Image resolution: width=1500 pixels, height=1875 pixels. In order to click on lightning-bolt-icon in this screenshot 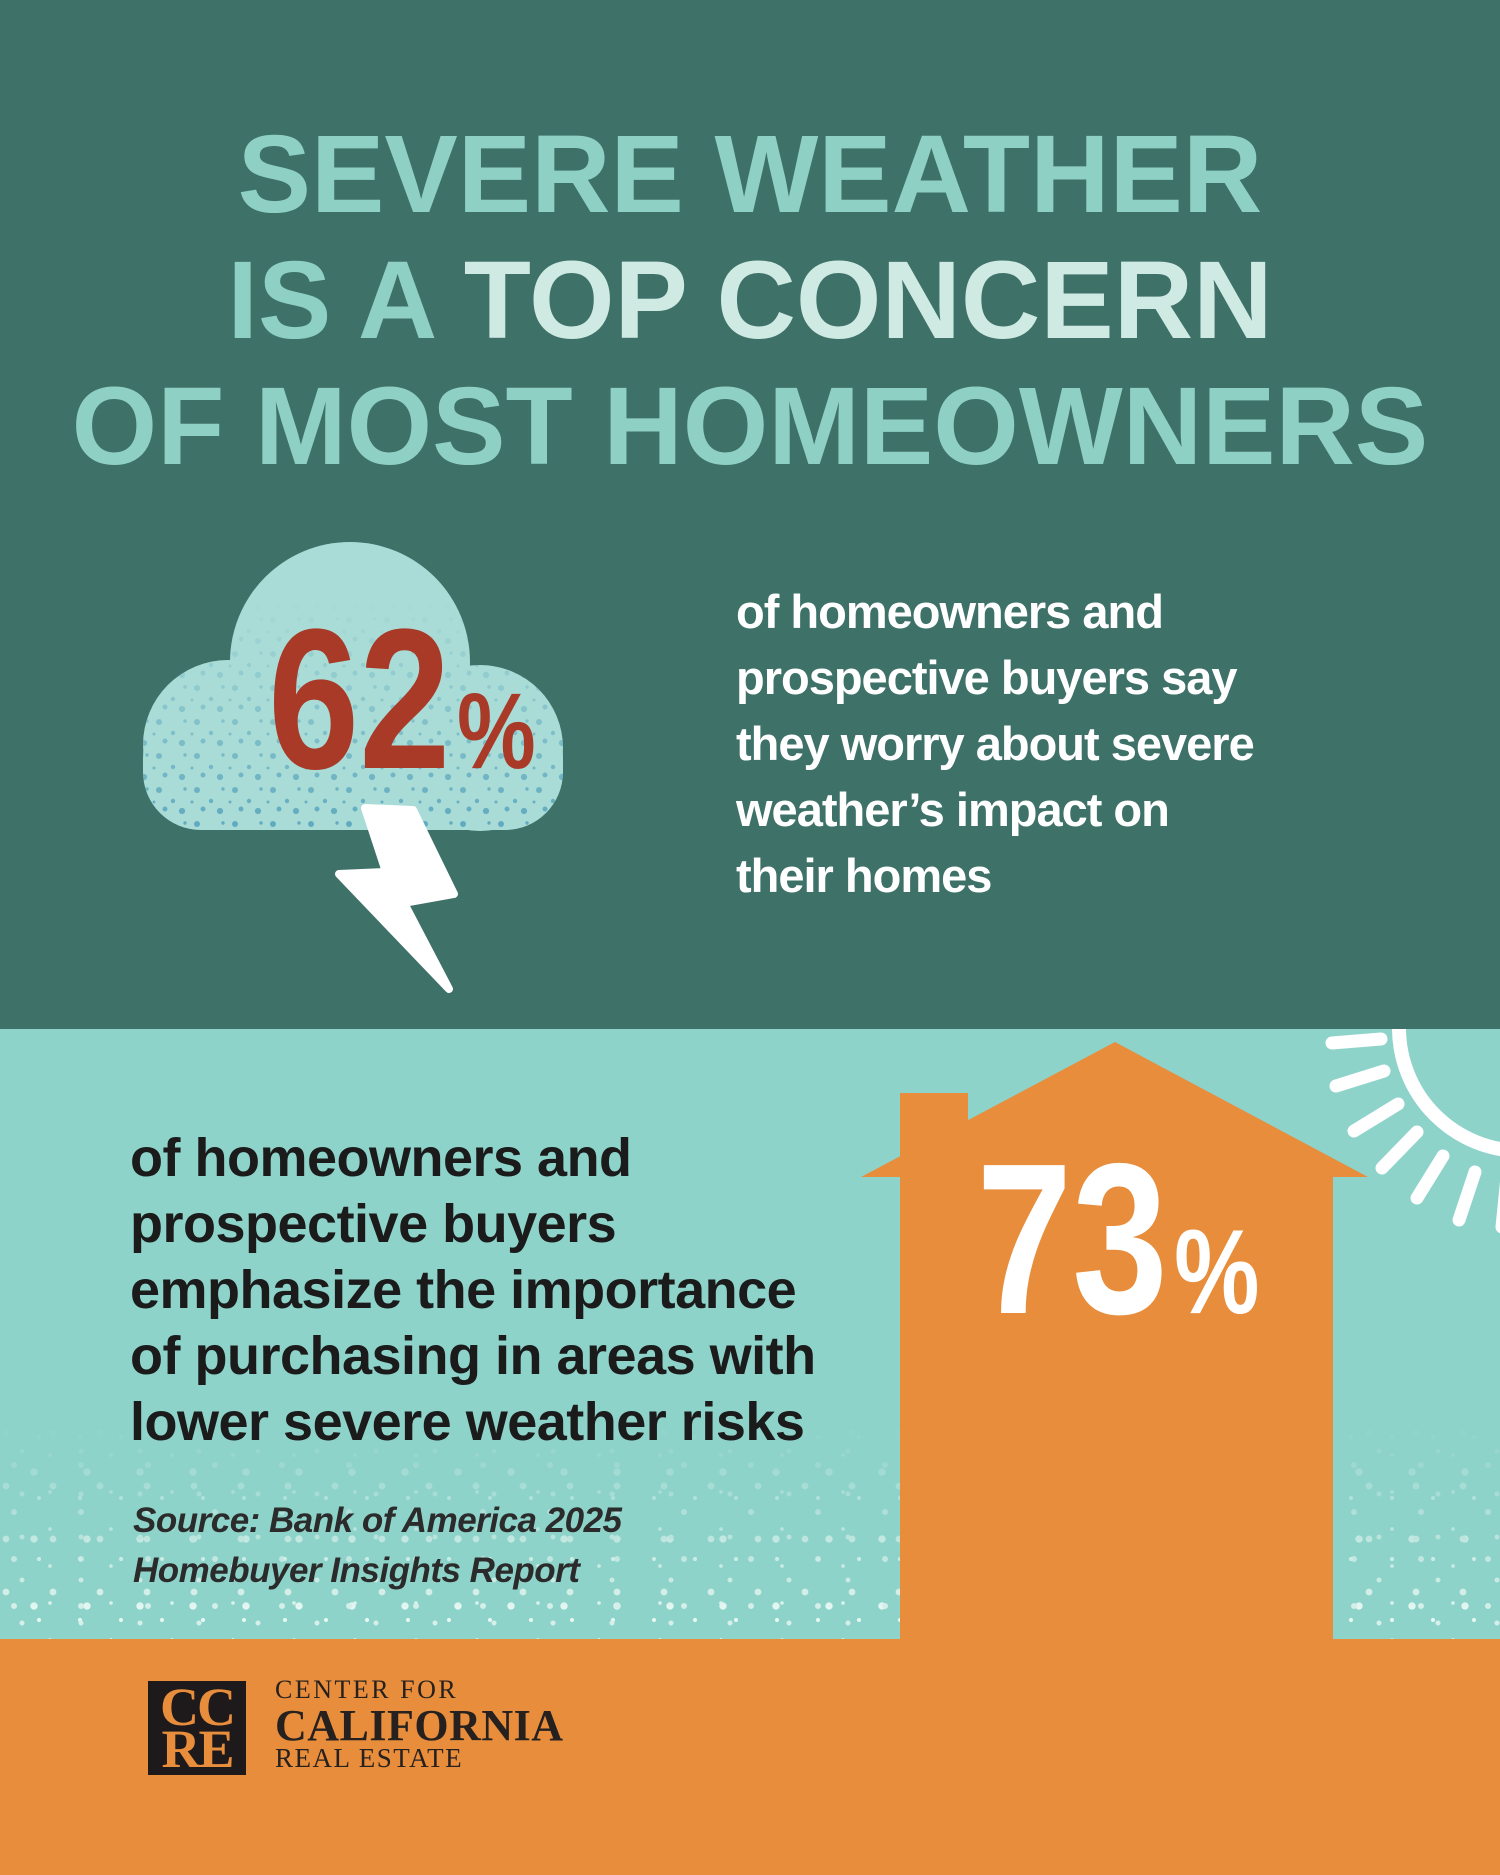, I will do `click(396, 898)`.